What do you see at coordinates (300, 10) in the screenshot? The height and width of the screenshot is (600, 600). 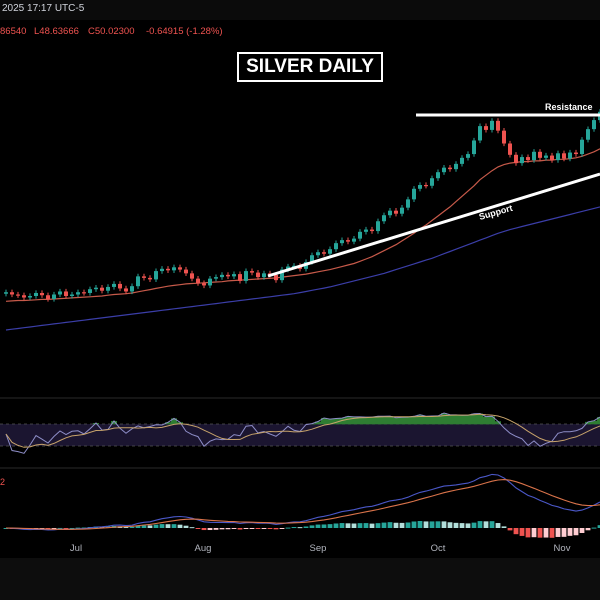 I see `top-bar: 2025 17:17 UTC-5` at bounding box center [300, 10].